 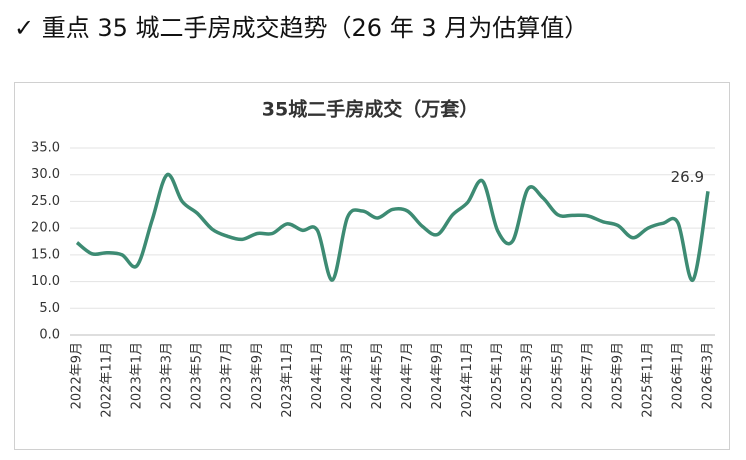 What do you see at coordinates (287, 380) in the screenshot?
I see `x-tick-label: 2023年11月` at bounding box center [287, 380].